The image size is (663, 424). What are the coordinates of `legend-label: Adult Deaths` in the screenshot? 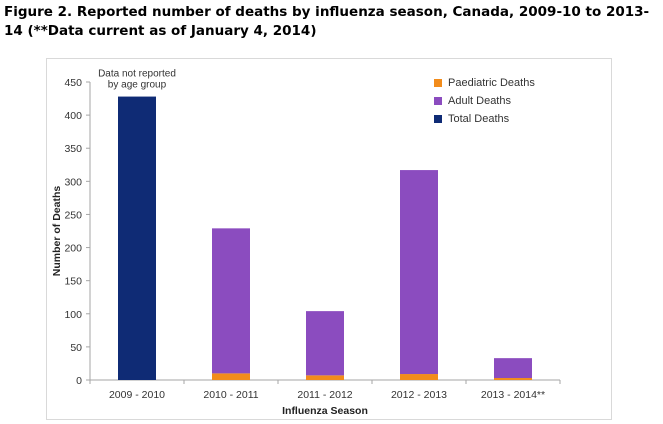 It's located at (479, 101).